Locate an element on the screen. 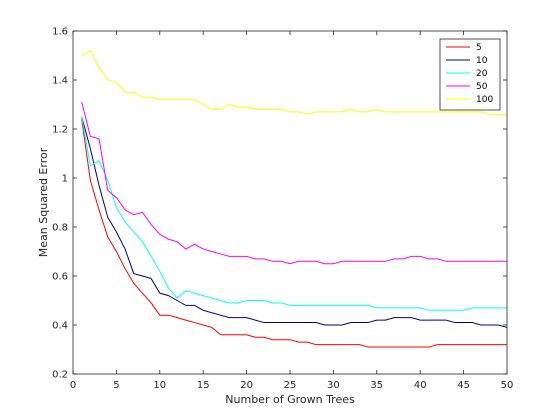 Image resolution: width=560 pixels, height=420 pixels. legend-label-50: 50 is located at coordinates (482, 87).